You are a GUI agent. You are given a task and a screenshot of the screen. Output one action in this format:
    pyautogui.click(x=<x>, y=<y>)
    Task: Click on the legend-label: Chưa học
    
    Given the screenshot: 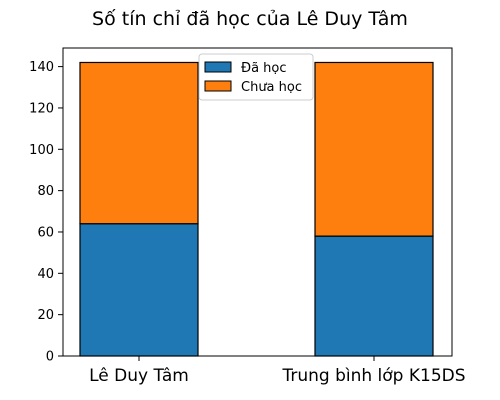 What is the action you would take?
    pyautogui.click(x=271, y=87)
    